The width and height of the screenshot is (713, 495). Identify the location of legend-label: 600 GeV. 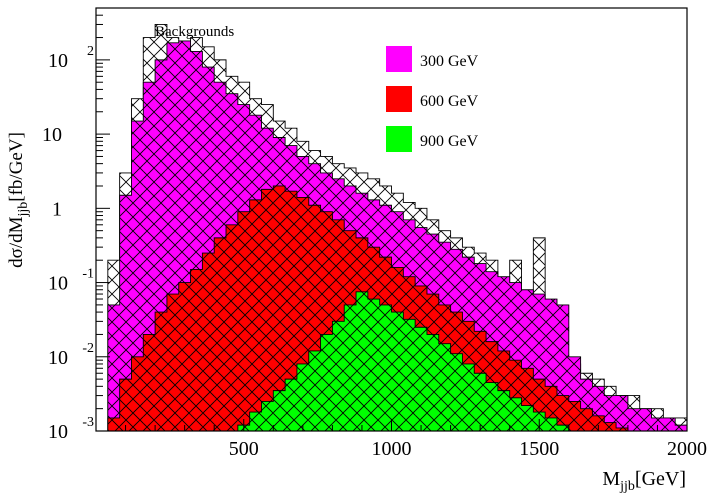
(449, 101).